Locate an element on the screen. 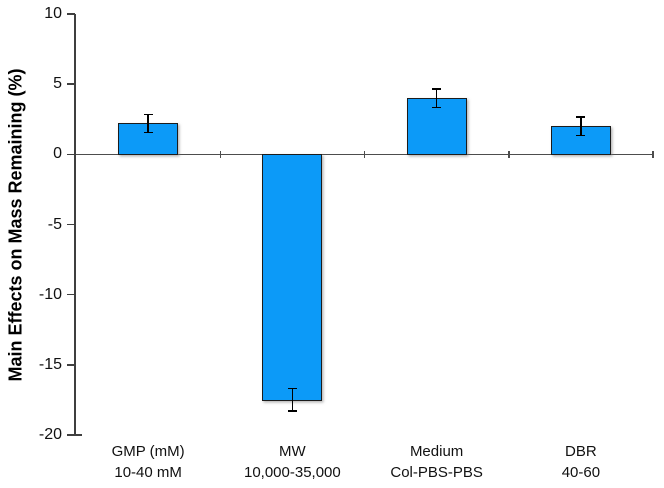 Image resolution: width=664 pixels, height=488 pixels. x-axis-corner is located at coordinates (78, 435).